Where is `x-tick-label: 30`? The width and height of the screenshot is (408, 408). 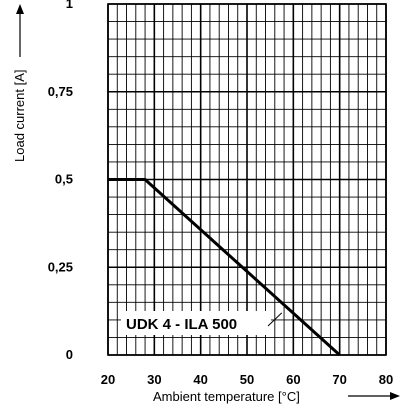 x-tick-label: 30 is located at coordinates (154, 379).